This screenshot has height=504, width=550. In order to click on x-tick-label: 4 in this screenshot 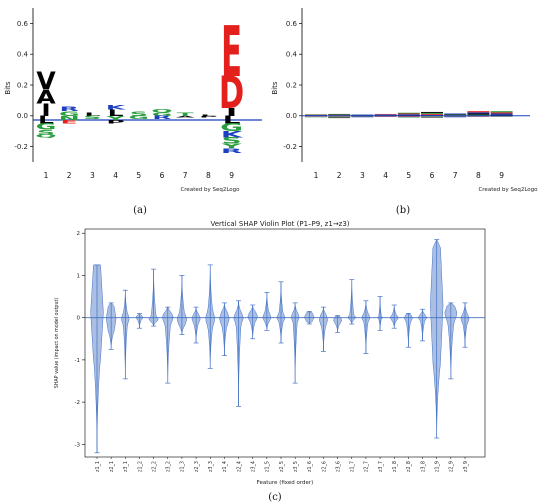, I will do `click(115, 175)`.